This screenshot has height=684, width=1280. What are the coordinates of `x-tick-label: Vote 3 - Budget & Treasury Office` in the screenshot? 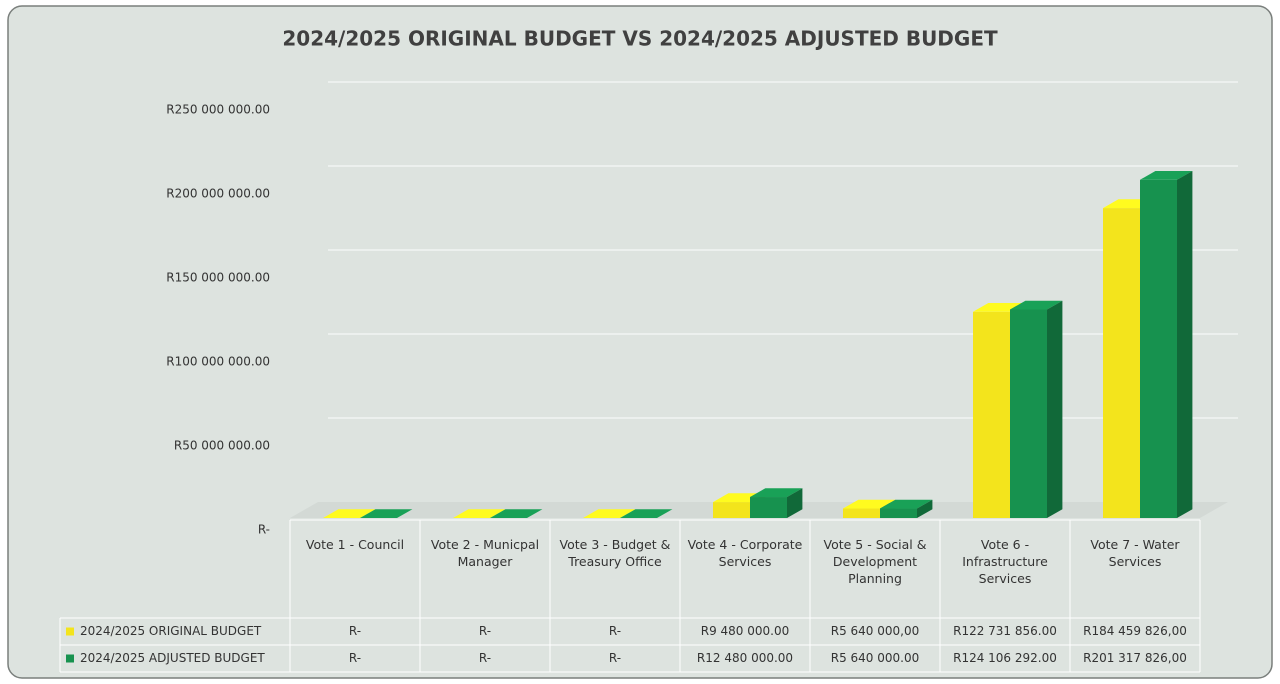 It's located at (615, 553).